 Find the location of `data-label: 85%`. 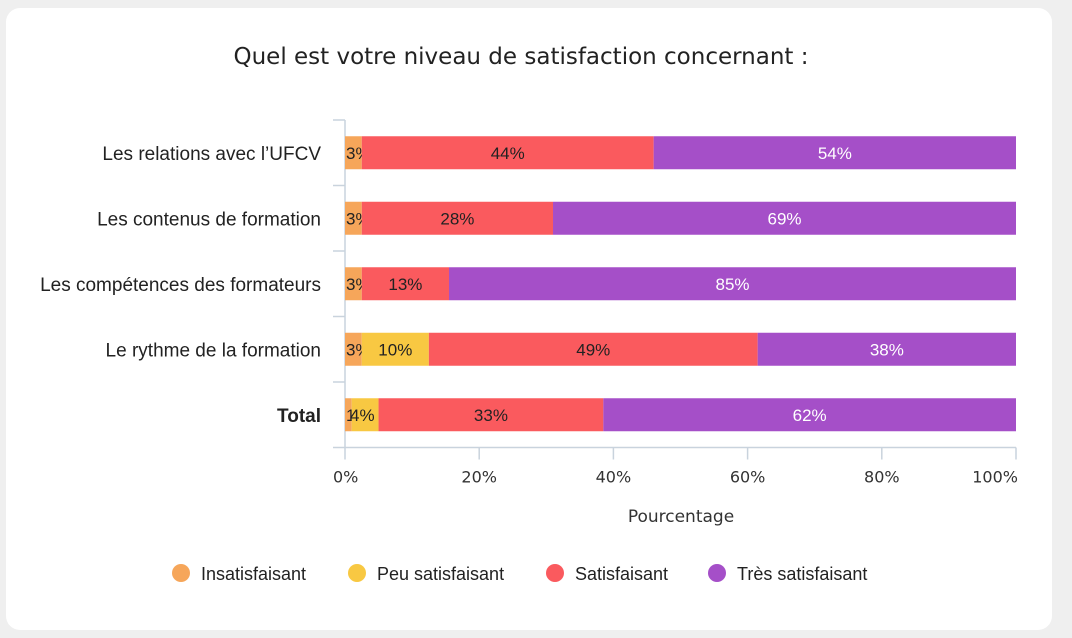

data-label: 85% is located at coordinates (732, 284).